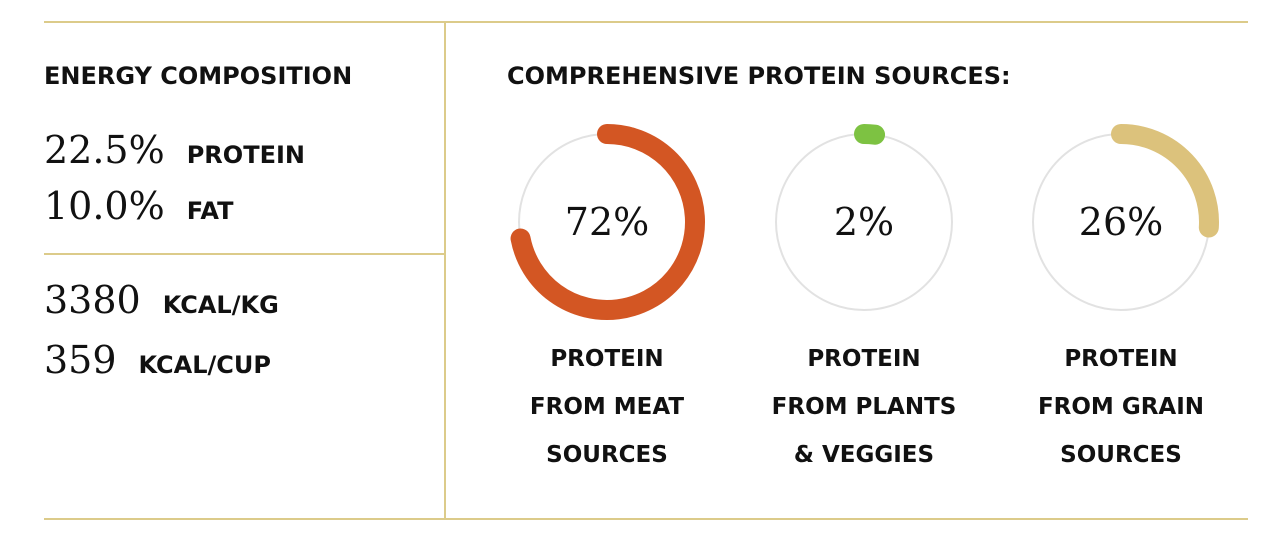 Image resolution: width=1285 pixels, height=558 pixels. What do you see at coordinates (445, 270) in the screenshot?
I see `column-divider` at bounding box center [445, 270].